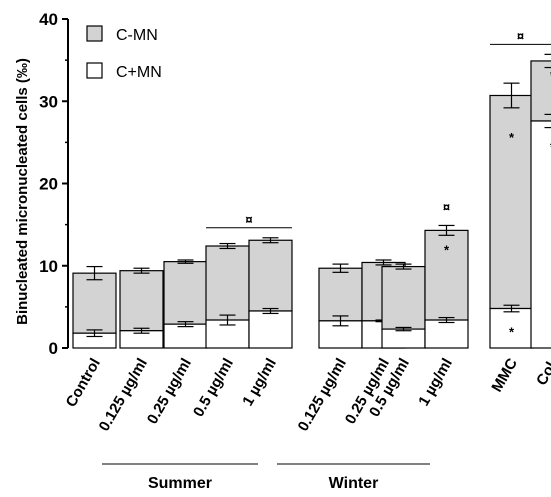 This screenshot has width=551, height=497. What do you see at coordinates (354, 483) in the screenshot?
I see `group-label: Winter` at bounding box center [354, 483].